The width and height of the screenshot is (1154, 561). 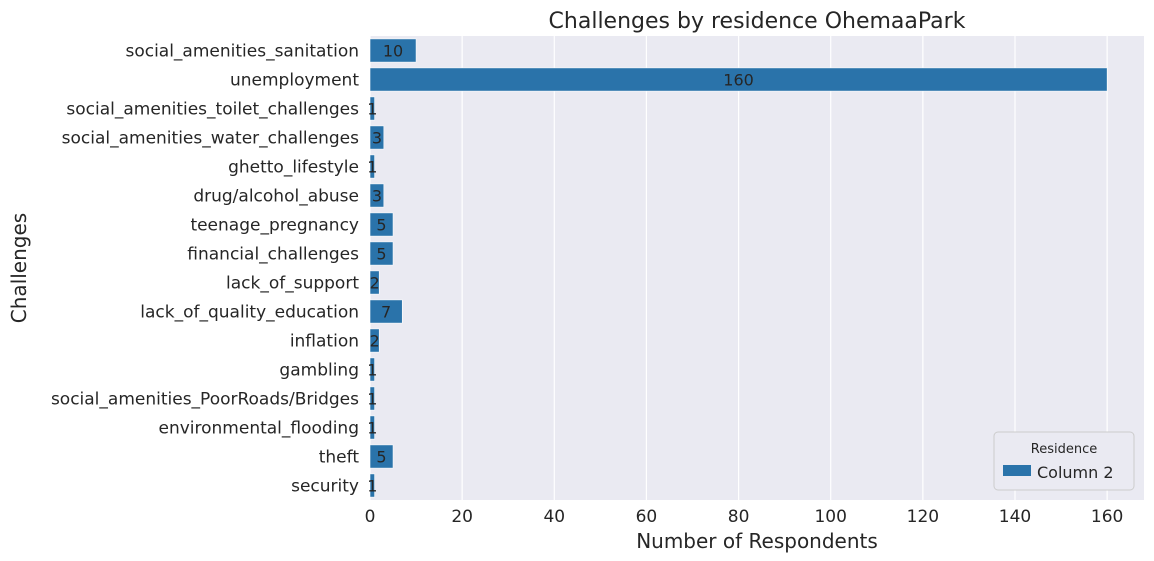 I want to click on y-tick-label: financial_challenges, so click(x=273, y=255).